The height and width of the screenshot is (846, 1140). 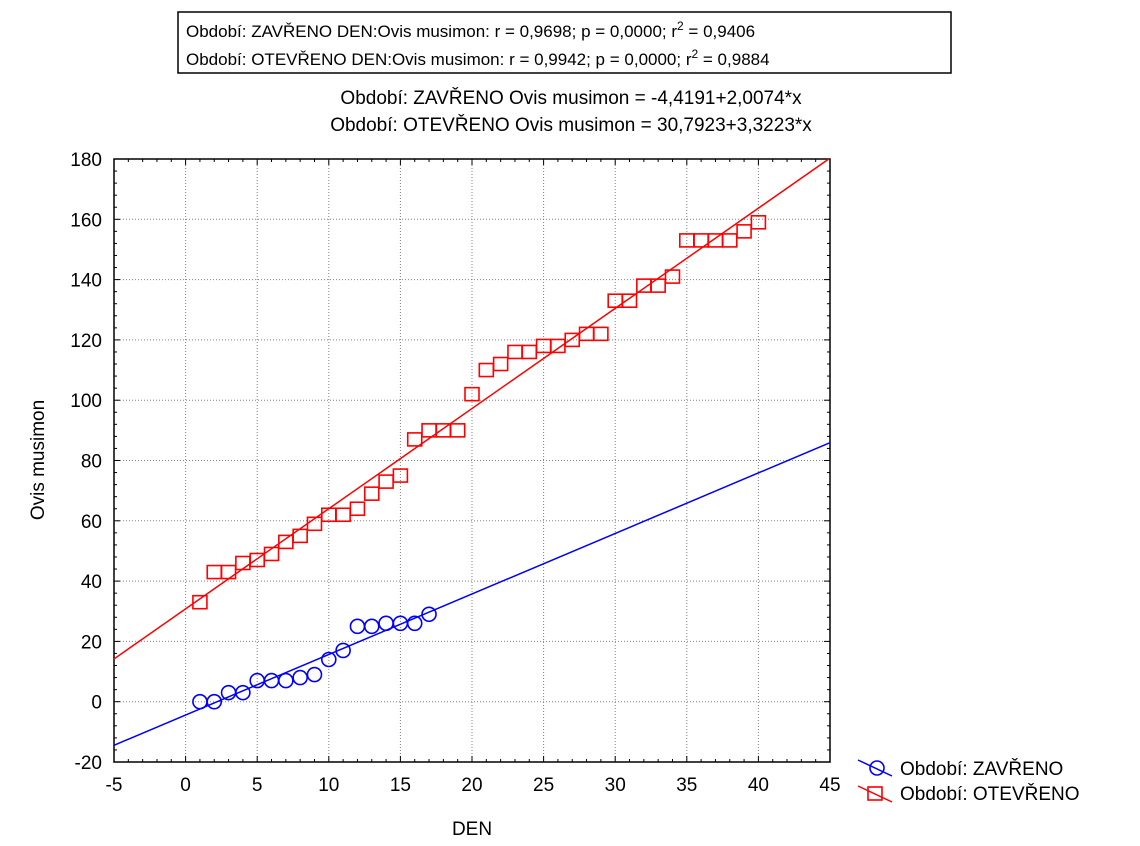 I want to click on legend: Období: ZAVŘENO Období: OTEVŘENO, so click(x=968, y=781).